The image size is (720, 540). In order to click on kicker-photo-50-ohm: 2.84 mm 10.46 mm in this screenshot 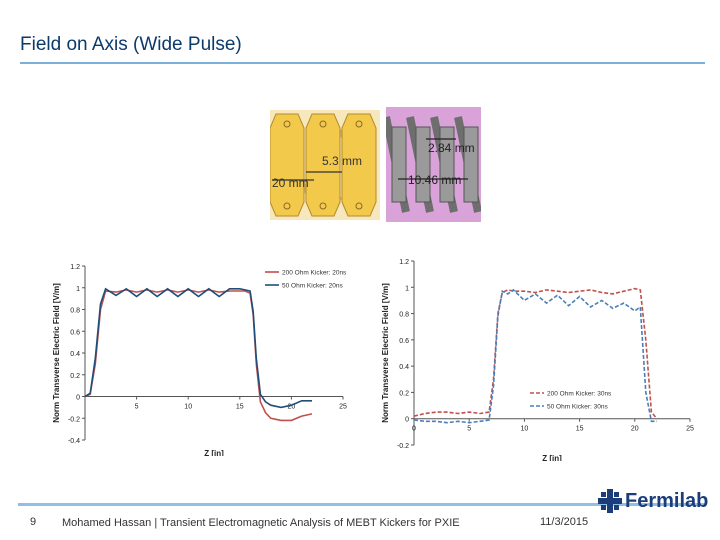, I will do `click(433, 164)`.